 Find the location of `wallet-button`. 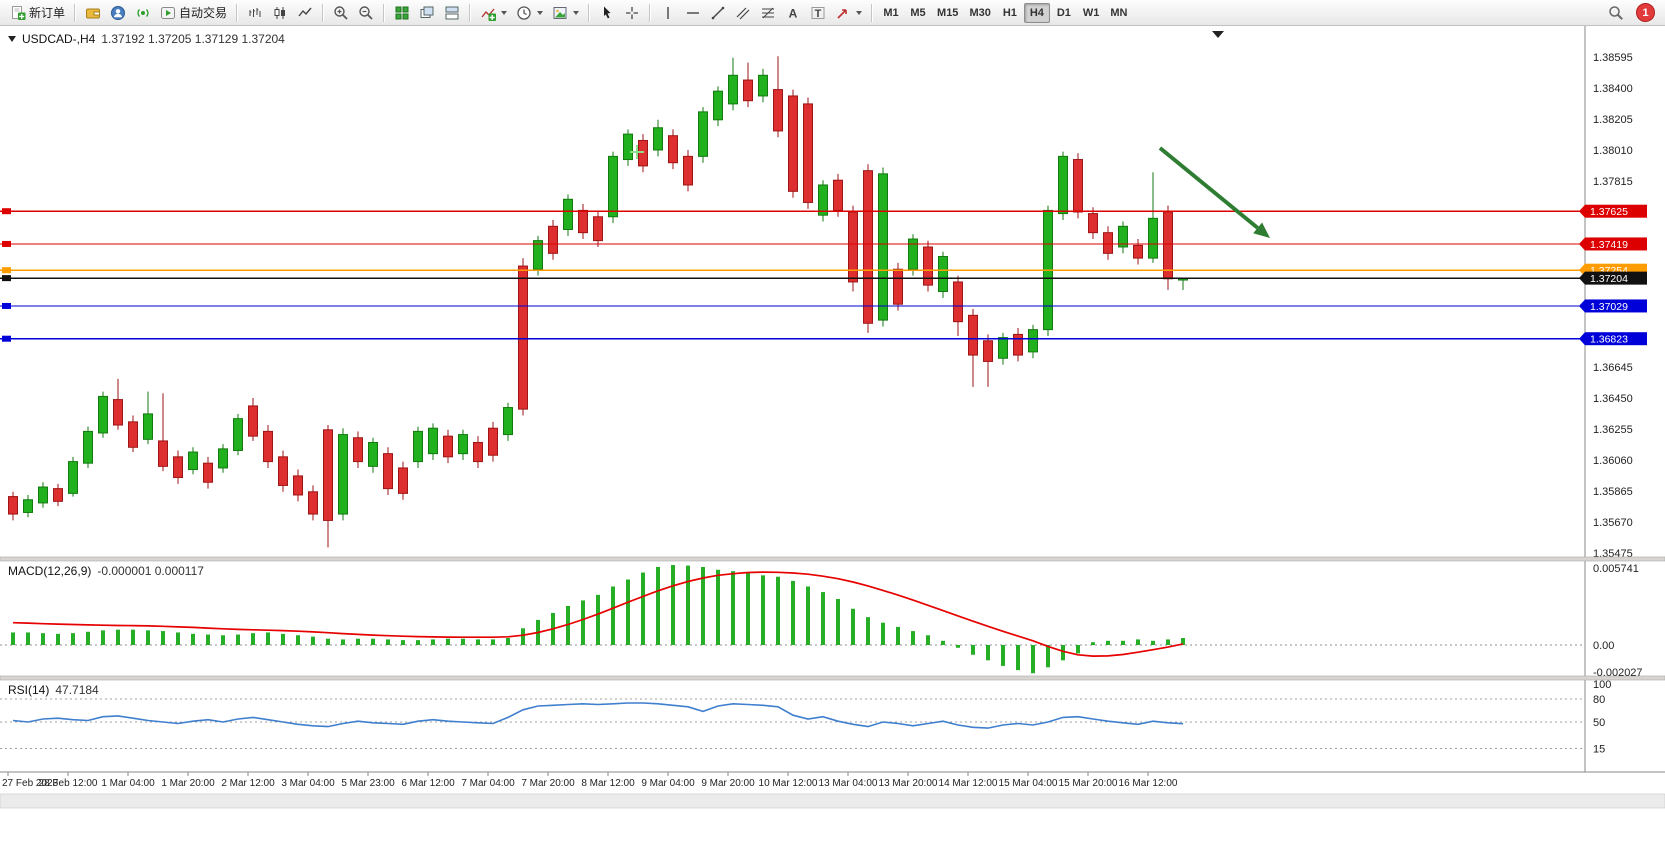

wallet-button is located at coordinates (93, 13).